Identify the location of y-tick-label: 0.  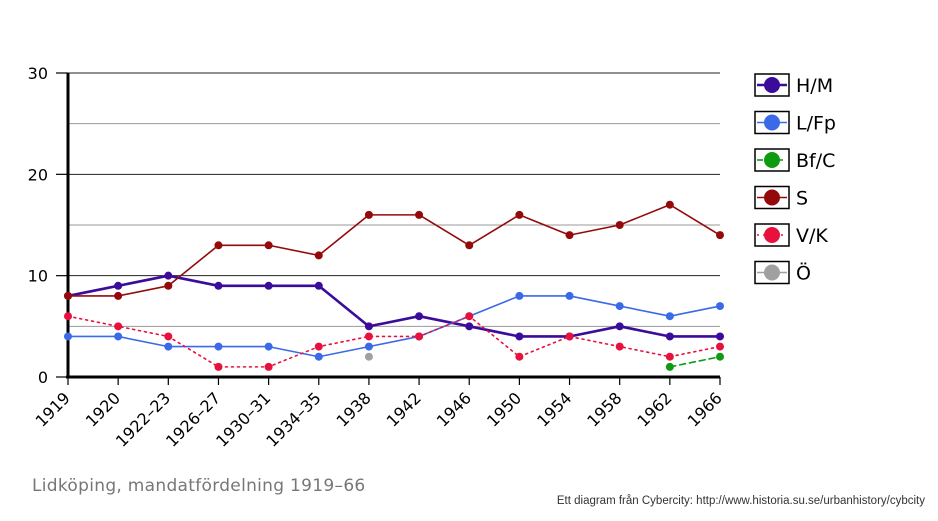
(43, 377).